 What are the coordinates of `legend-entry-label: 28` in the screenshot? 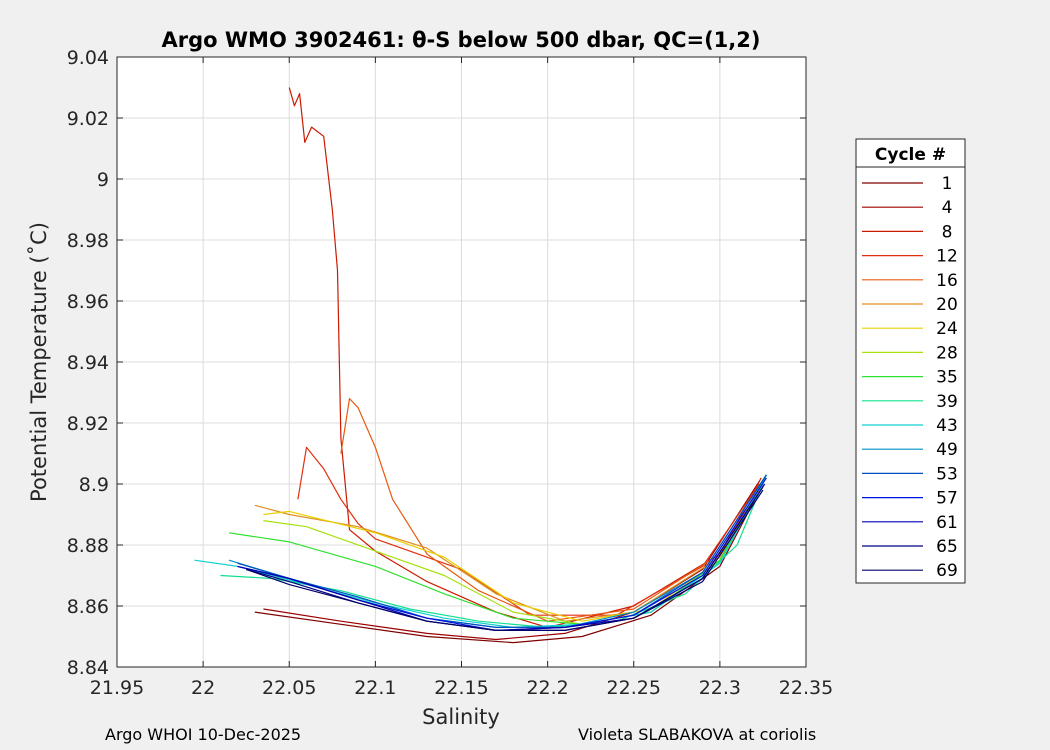 It's located at (947, 353).